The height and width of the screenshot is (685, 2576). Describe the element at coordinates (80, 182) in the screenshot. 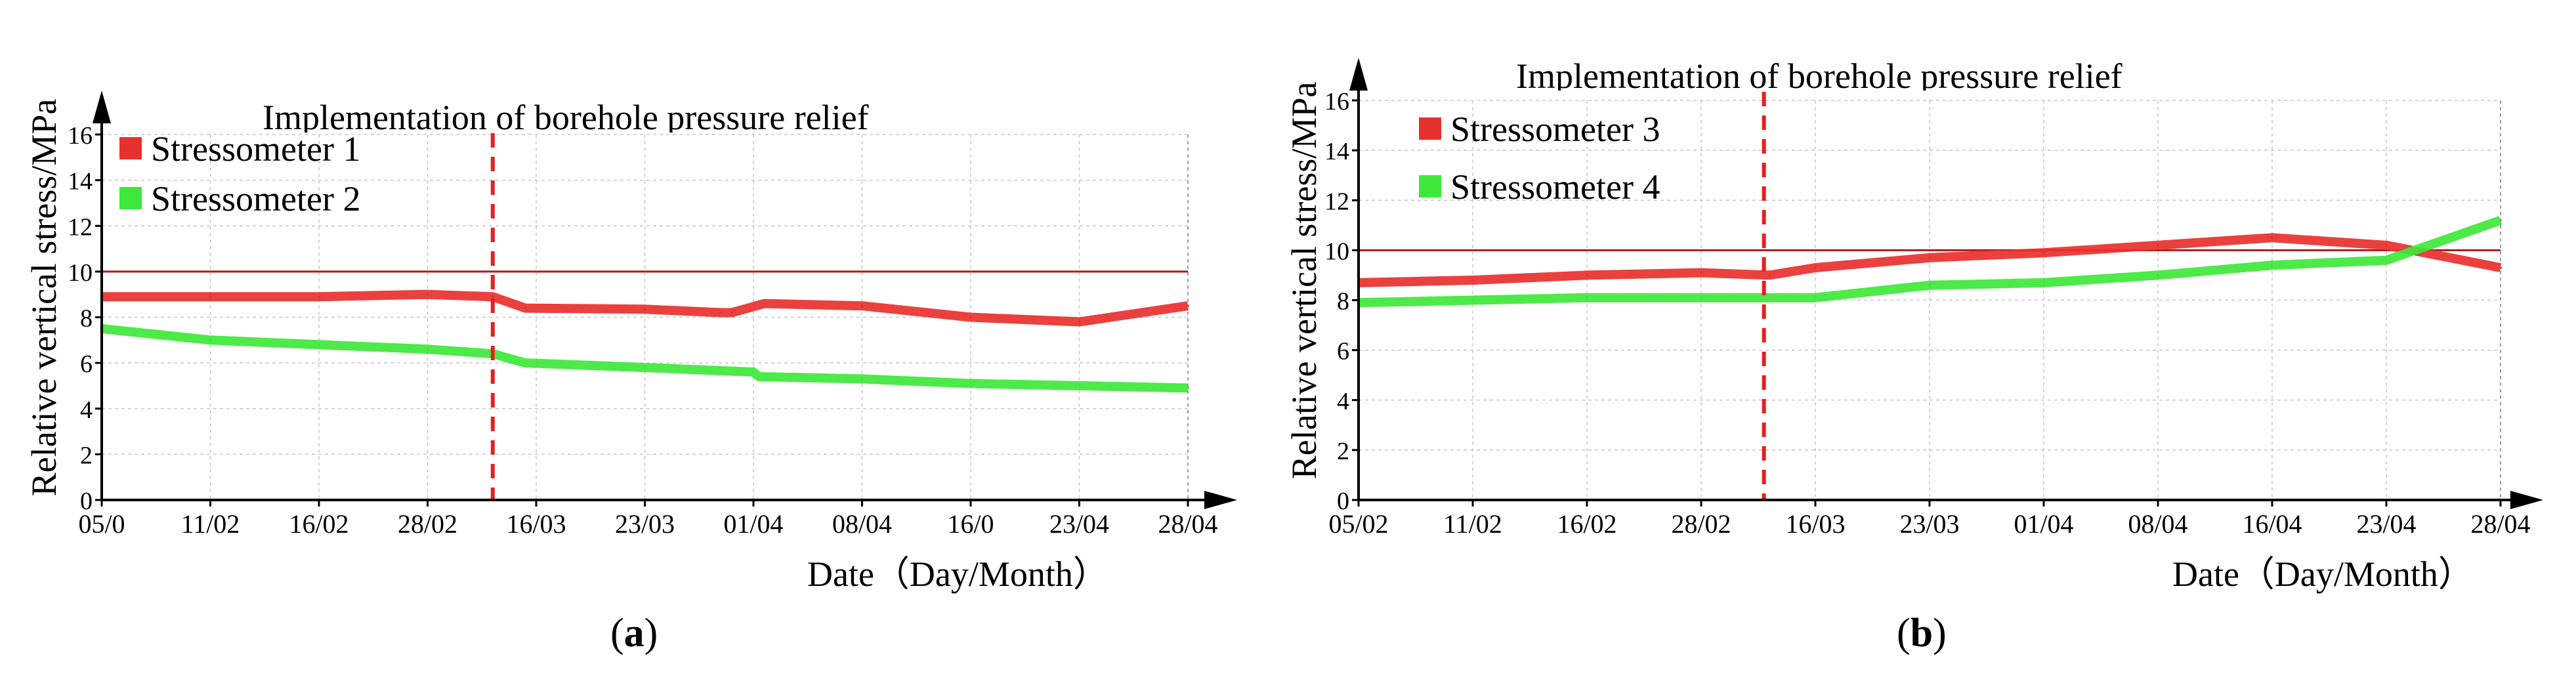

I see `chart-a-y-tick-label: 14` at that location.